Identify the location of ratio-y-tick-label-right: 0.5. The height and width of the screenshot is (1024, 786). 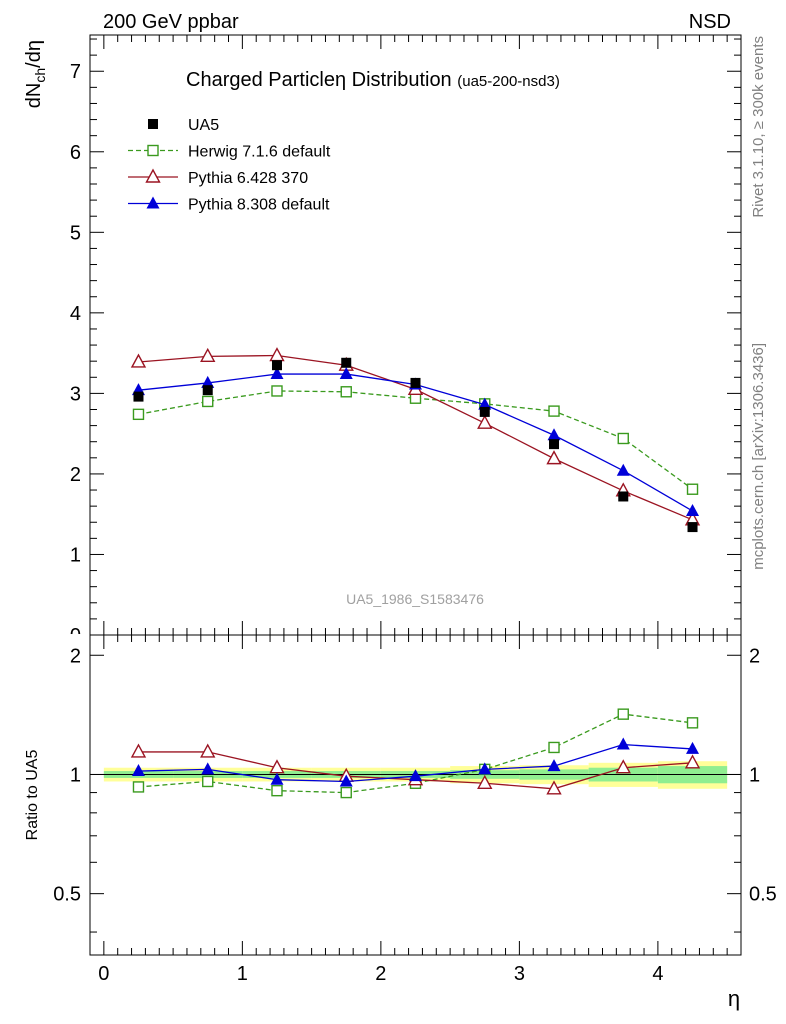
(763, 895).